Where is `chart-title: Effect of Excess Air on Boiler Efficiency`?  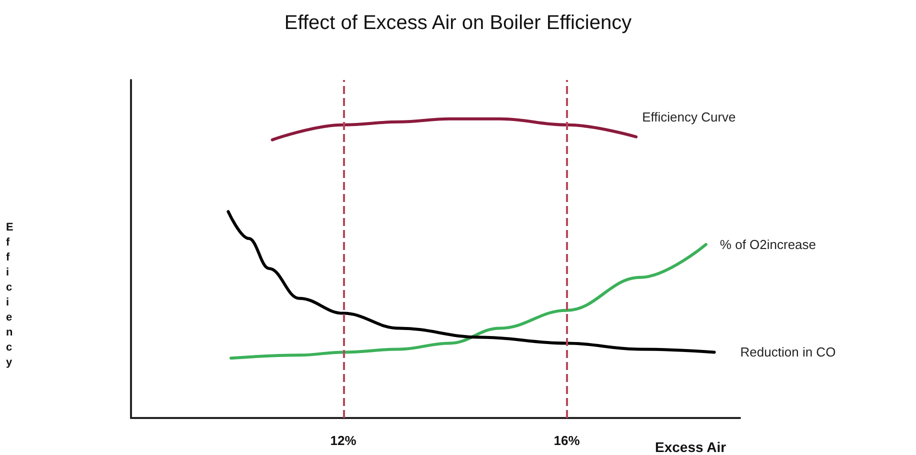 chart-title: Effect of Excess Air on Boiler Efficiency is located at coordinates (458, 23).